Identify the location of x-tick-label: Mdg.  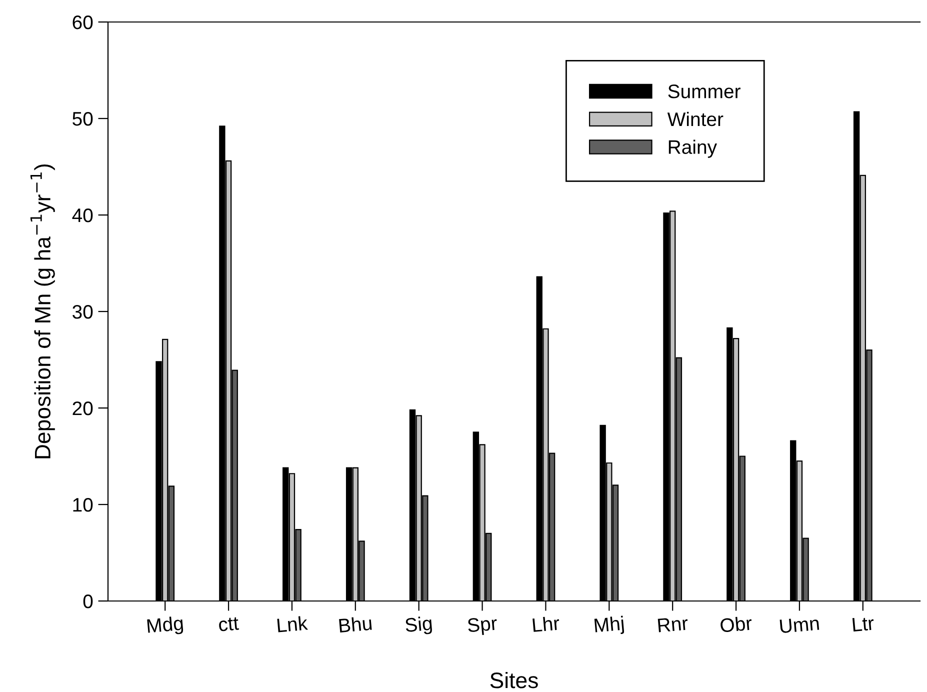
(165, 626).